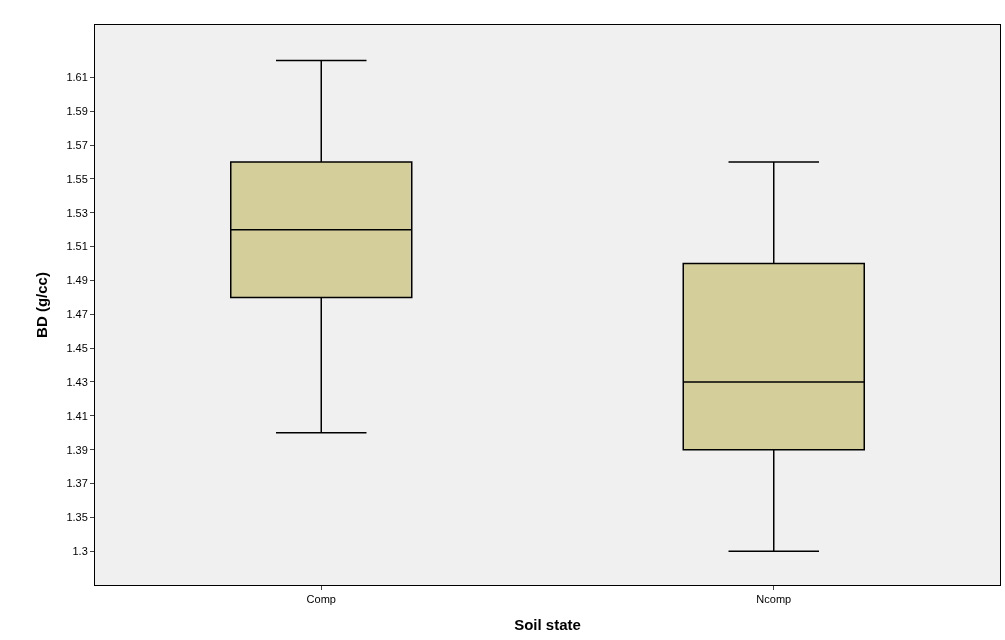 This screenshot has height=640, width=1005. I want to click on y-tick-label: 1.49, so click(77, 280).